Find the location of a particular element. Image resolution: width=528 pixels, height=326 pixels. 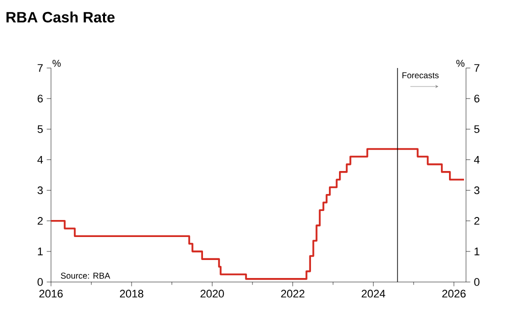

y2-tick-label: 6 is located at coordinates (477, 98).